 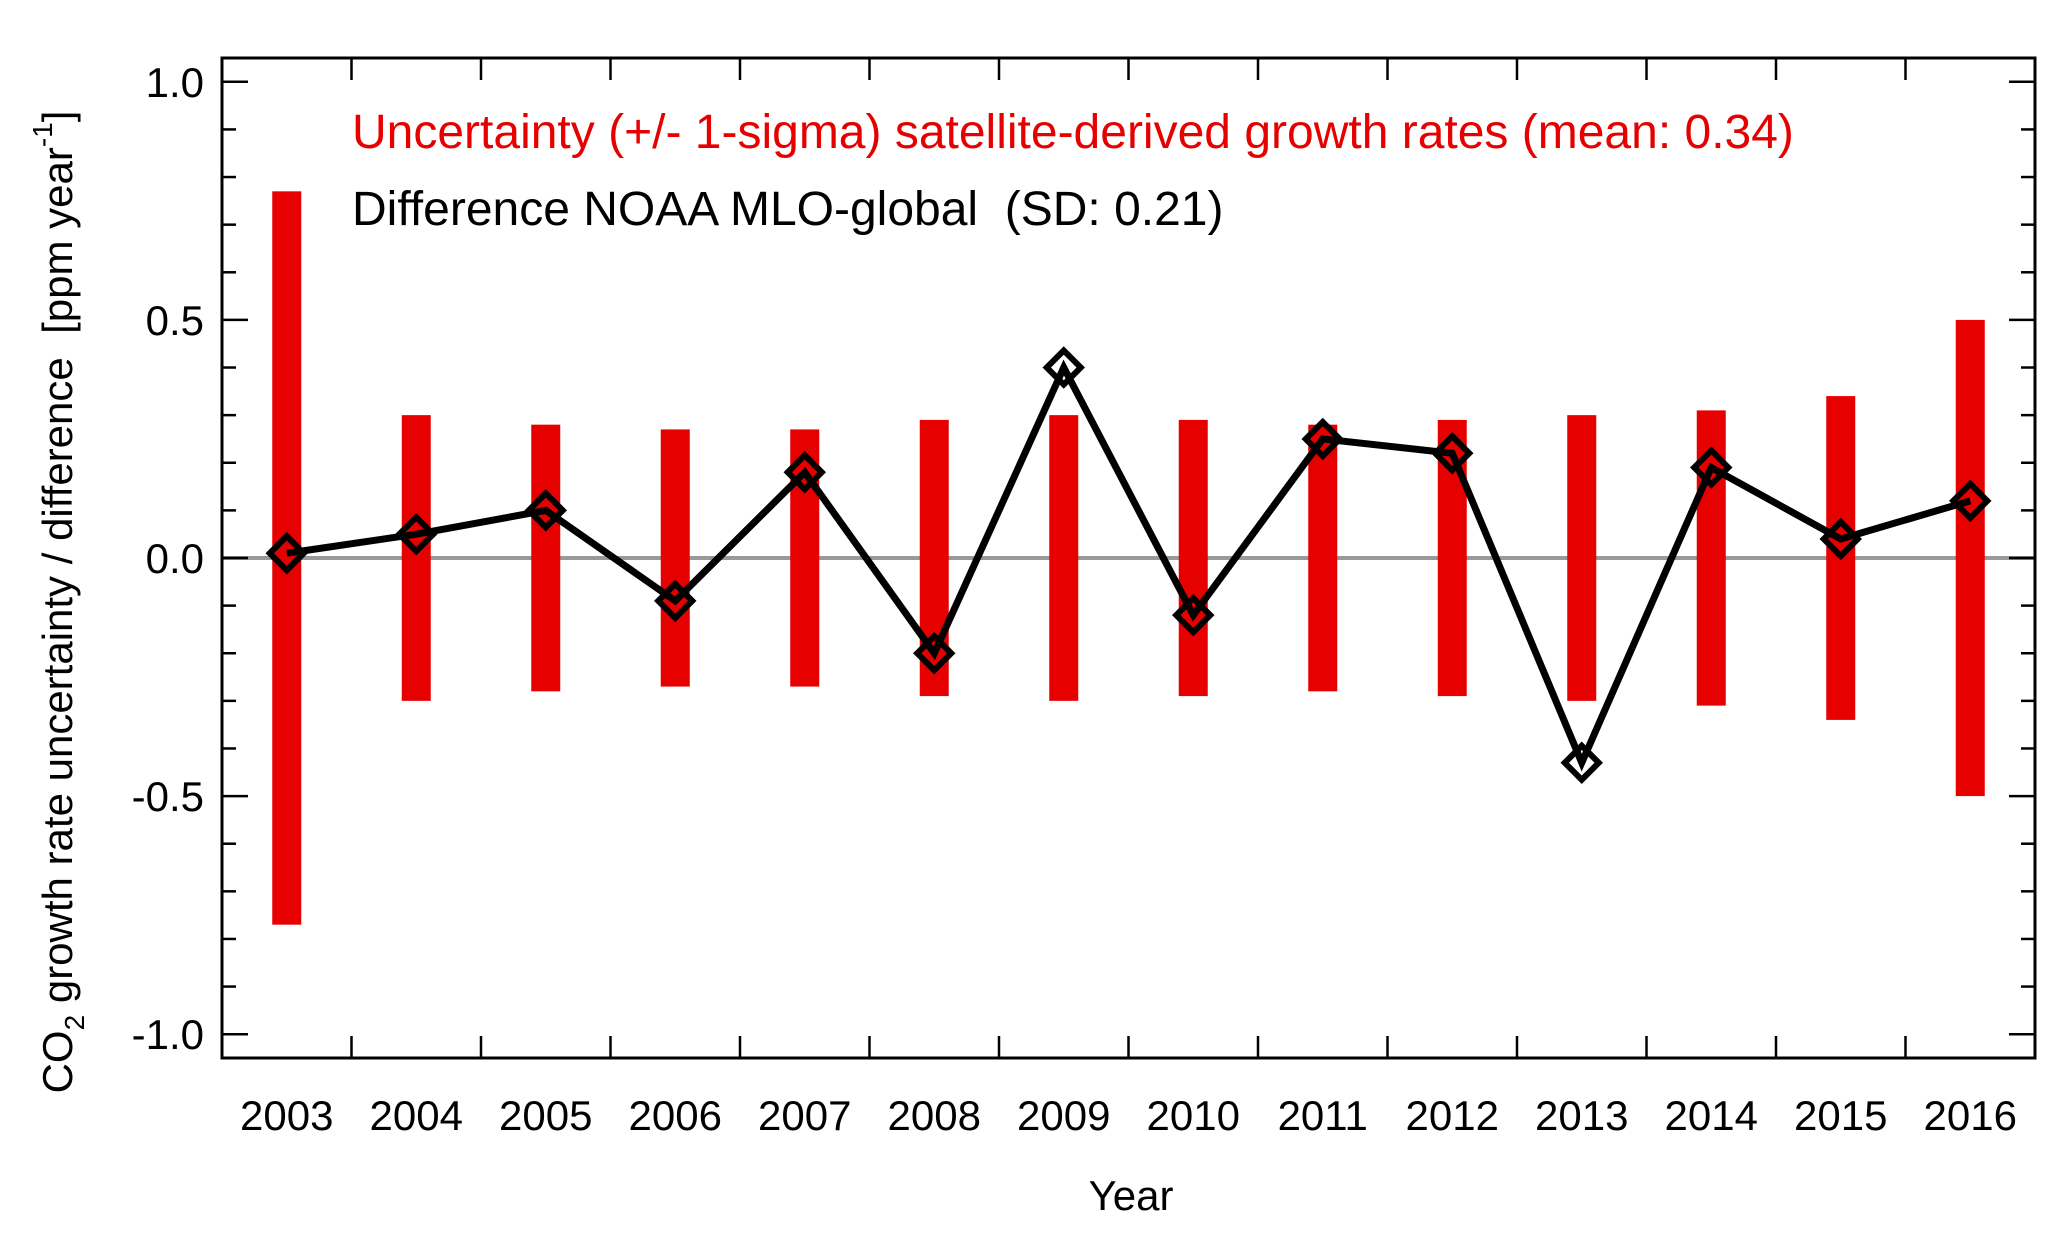 I want to click on y-tick-label: 0.5, so click(x=175, y=320).